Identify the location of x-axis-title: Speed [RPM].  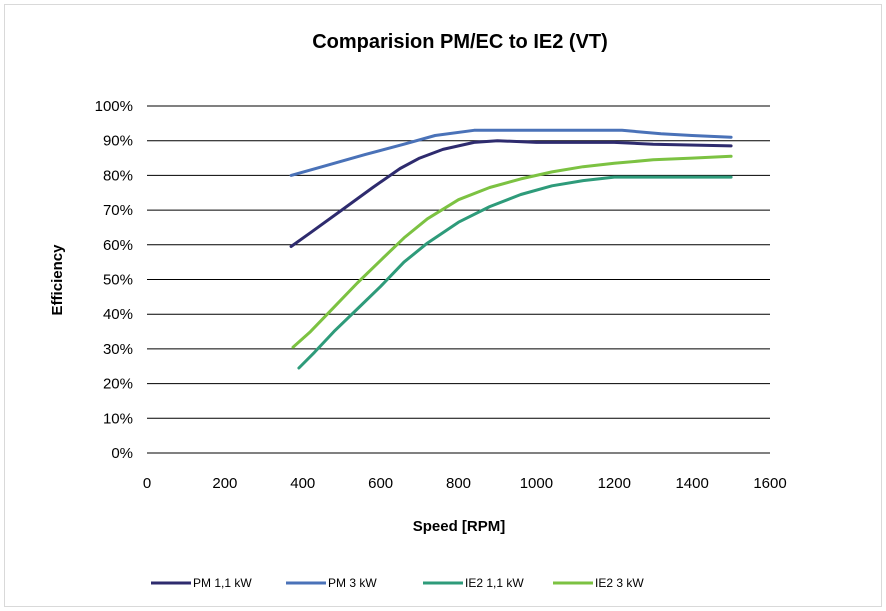
(459, 526).